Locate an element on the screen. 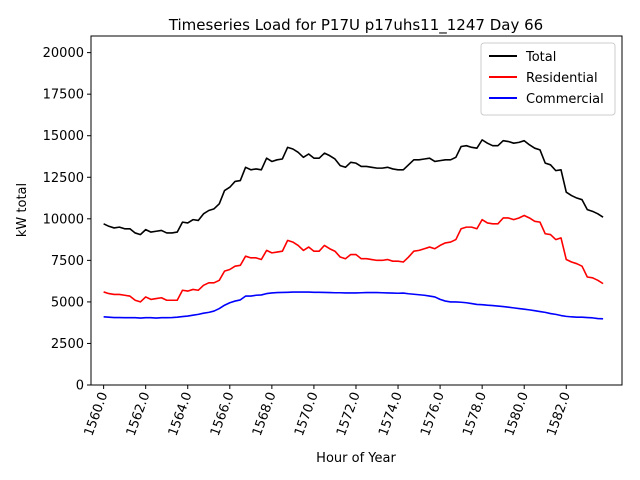 The image size is (640, 480). x-axis-label: Hour of Year is located at coordinates (356, 458).